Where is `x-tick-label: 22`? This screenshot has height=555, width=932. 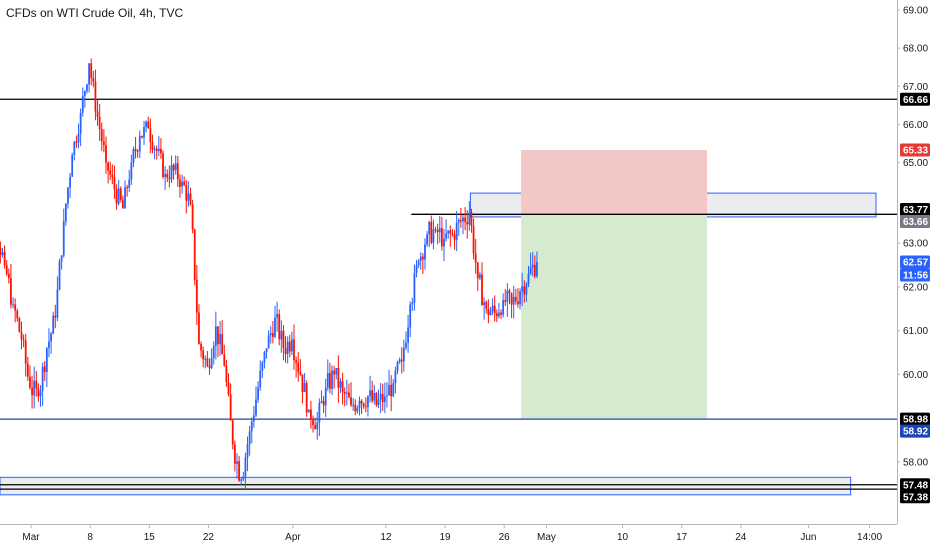 x-tick-label: 22 is located at coordinates (209, 537).